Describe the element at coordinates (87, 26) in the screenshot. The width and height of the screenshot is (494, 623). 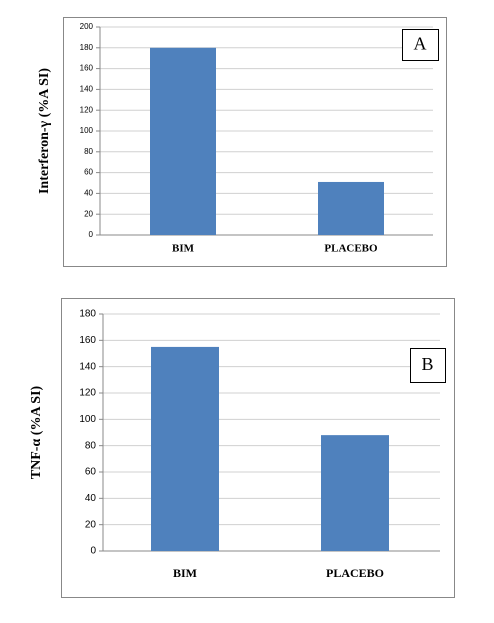
I see `y-tick-label: 200` at that location.